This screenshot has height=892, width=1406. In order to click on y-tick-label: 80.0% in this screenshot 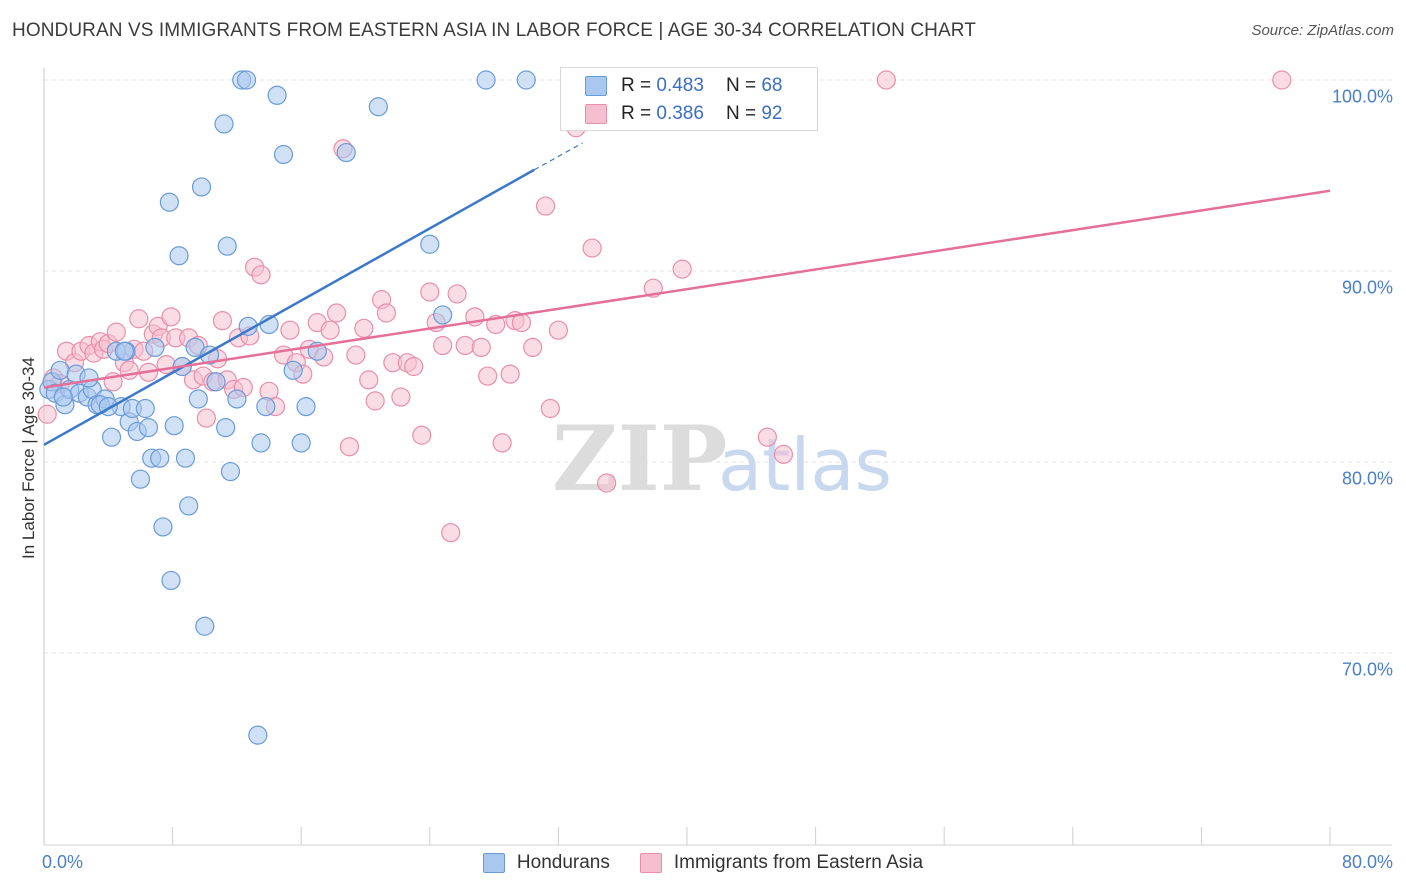, I will do `click(1367, 478)`.